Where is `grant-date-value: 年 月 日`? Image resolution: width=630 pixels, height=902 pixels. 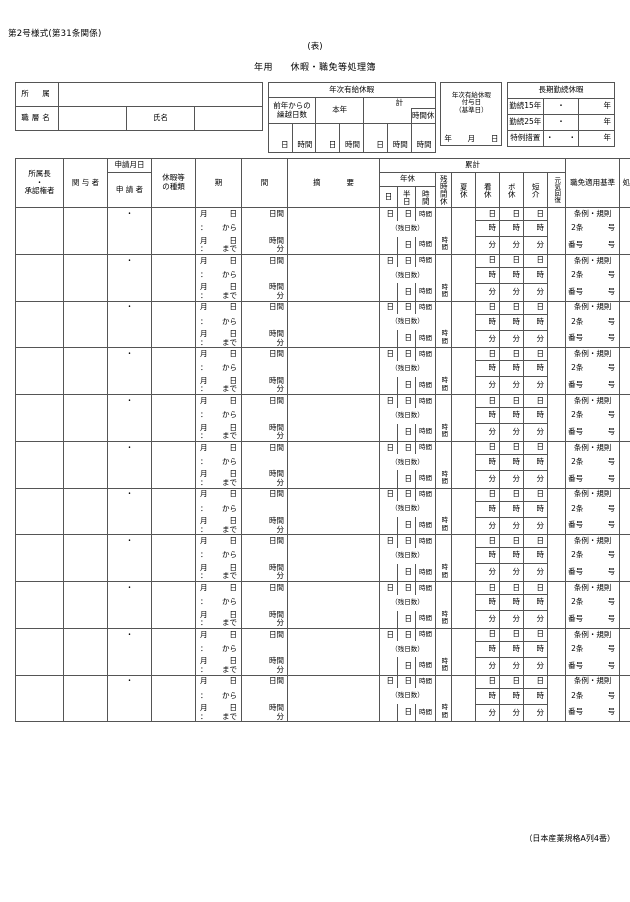
grant-date-value: 年 月 日 is located at coordinates (471, 134).